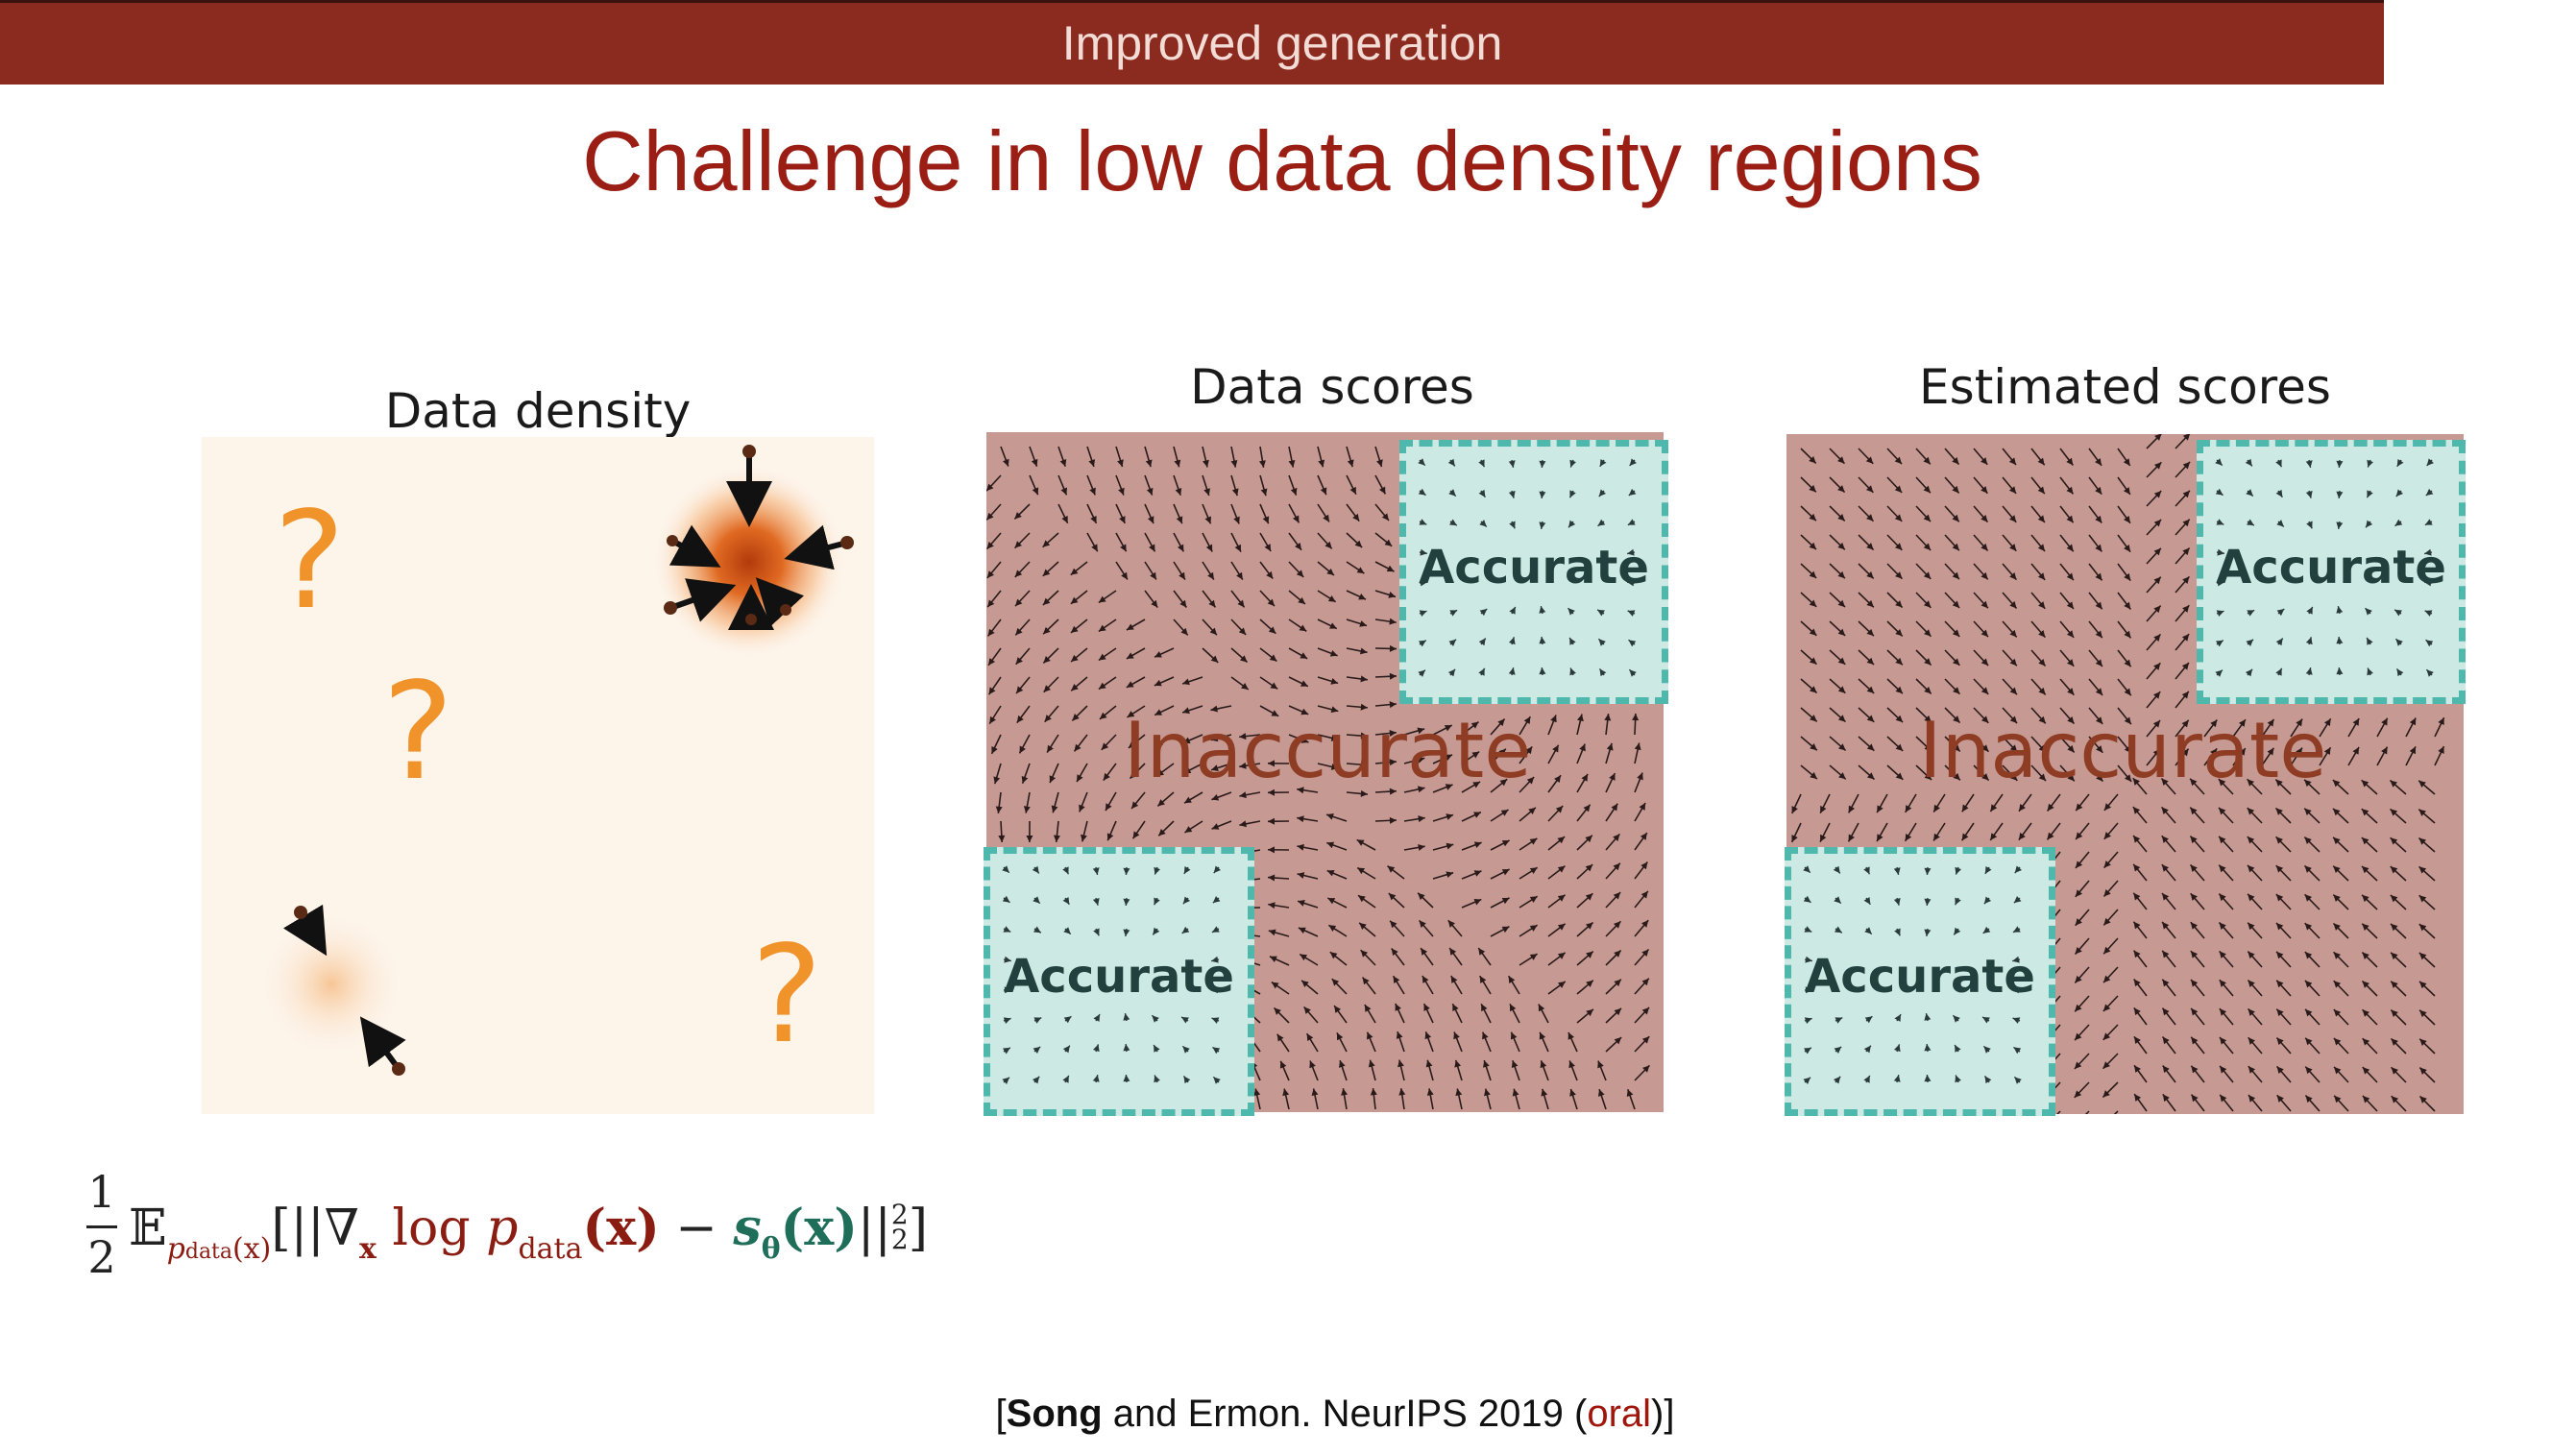 This screenshot has height=1455, width=2576. Describe the element at coordinates (696, 1228) in the screenshot. I see `formula-minus: −` at that location.